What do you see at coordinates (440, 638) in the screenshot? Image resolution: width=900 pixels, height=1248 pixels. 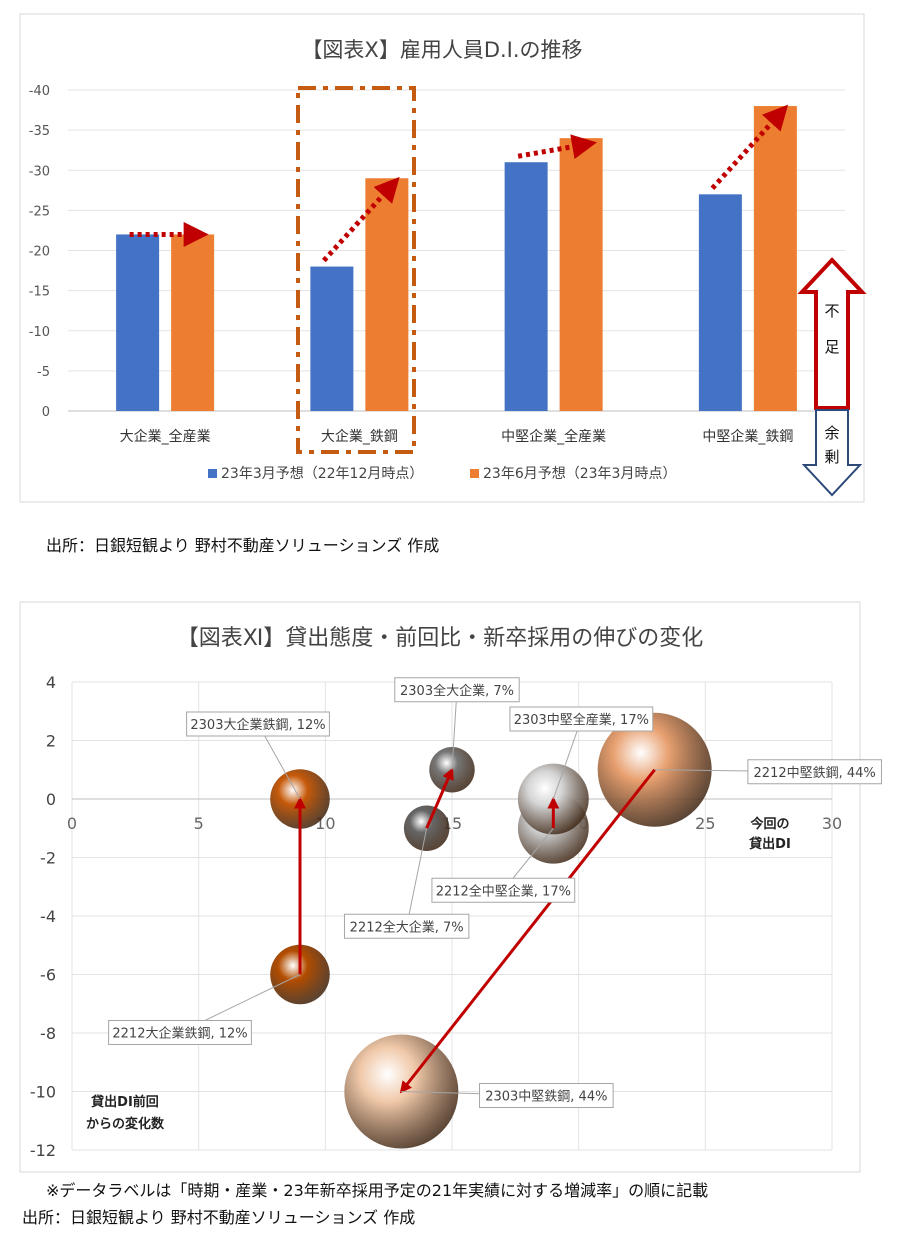 I see `chart2-title: 【図表Ⅺ】貸出態度・前回比・新卒採用の伸びの変化` at bounding box center [440, 638].